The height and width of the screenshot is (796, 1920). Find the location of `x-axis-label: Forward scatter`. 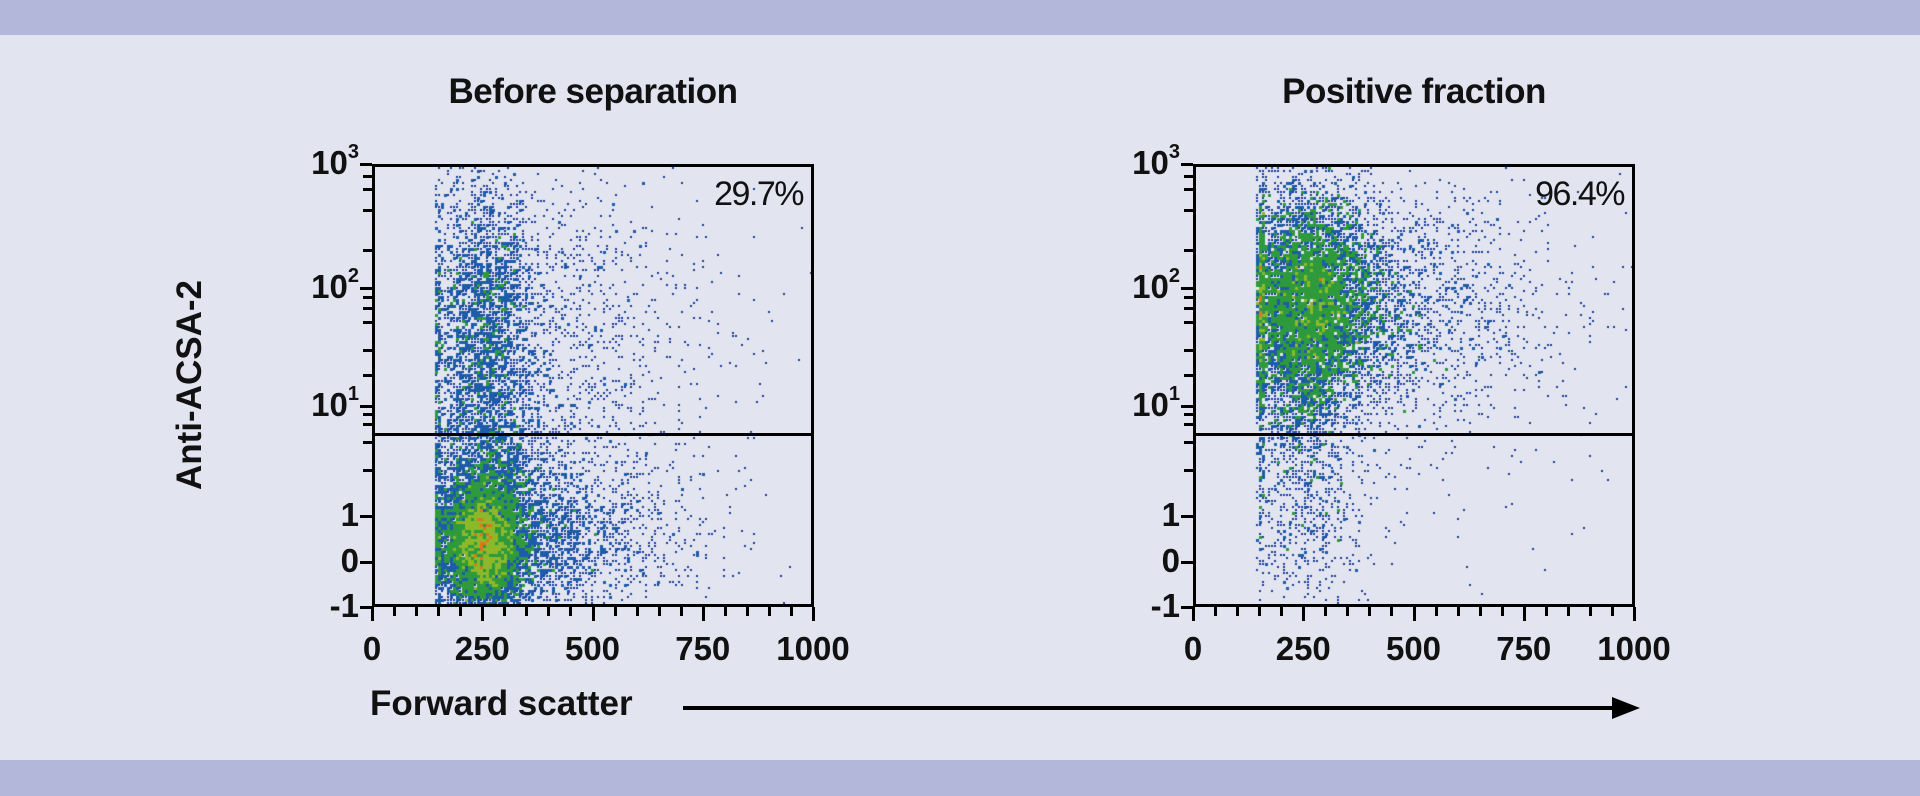

x-axis-label: Forward scatter is located at coordinates (501, 703).